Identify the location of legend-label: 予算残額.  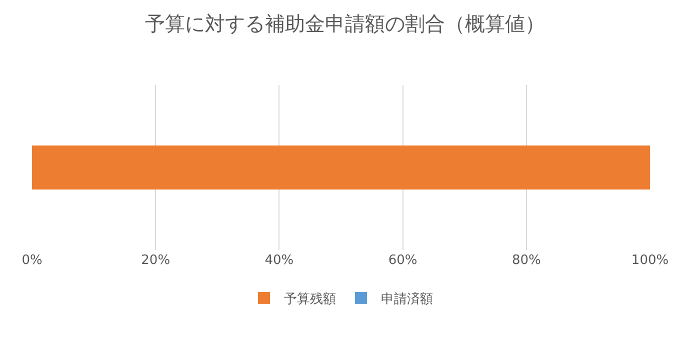
(310, 300).